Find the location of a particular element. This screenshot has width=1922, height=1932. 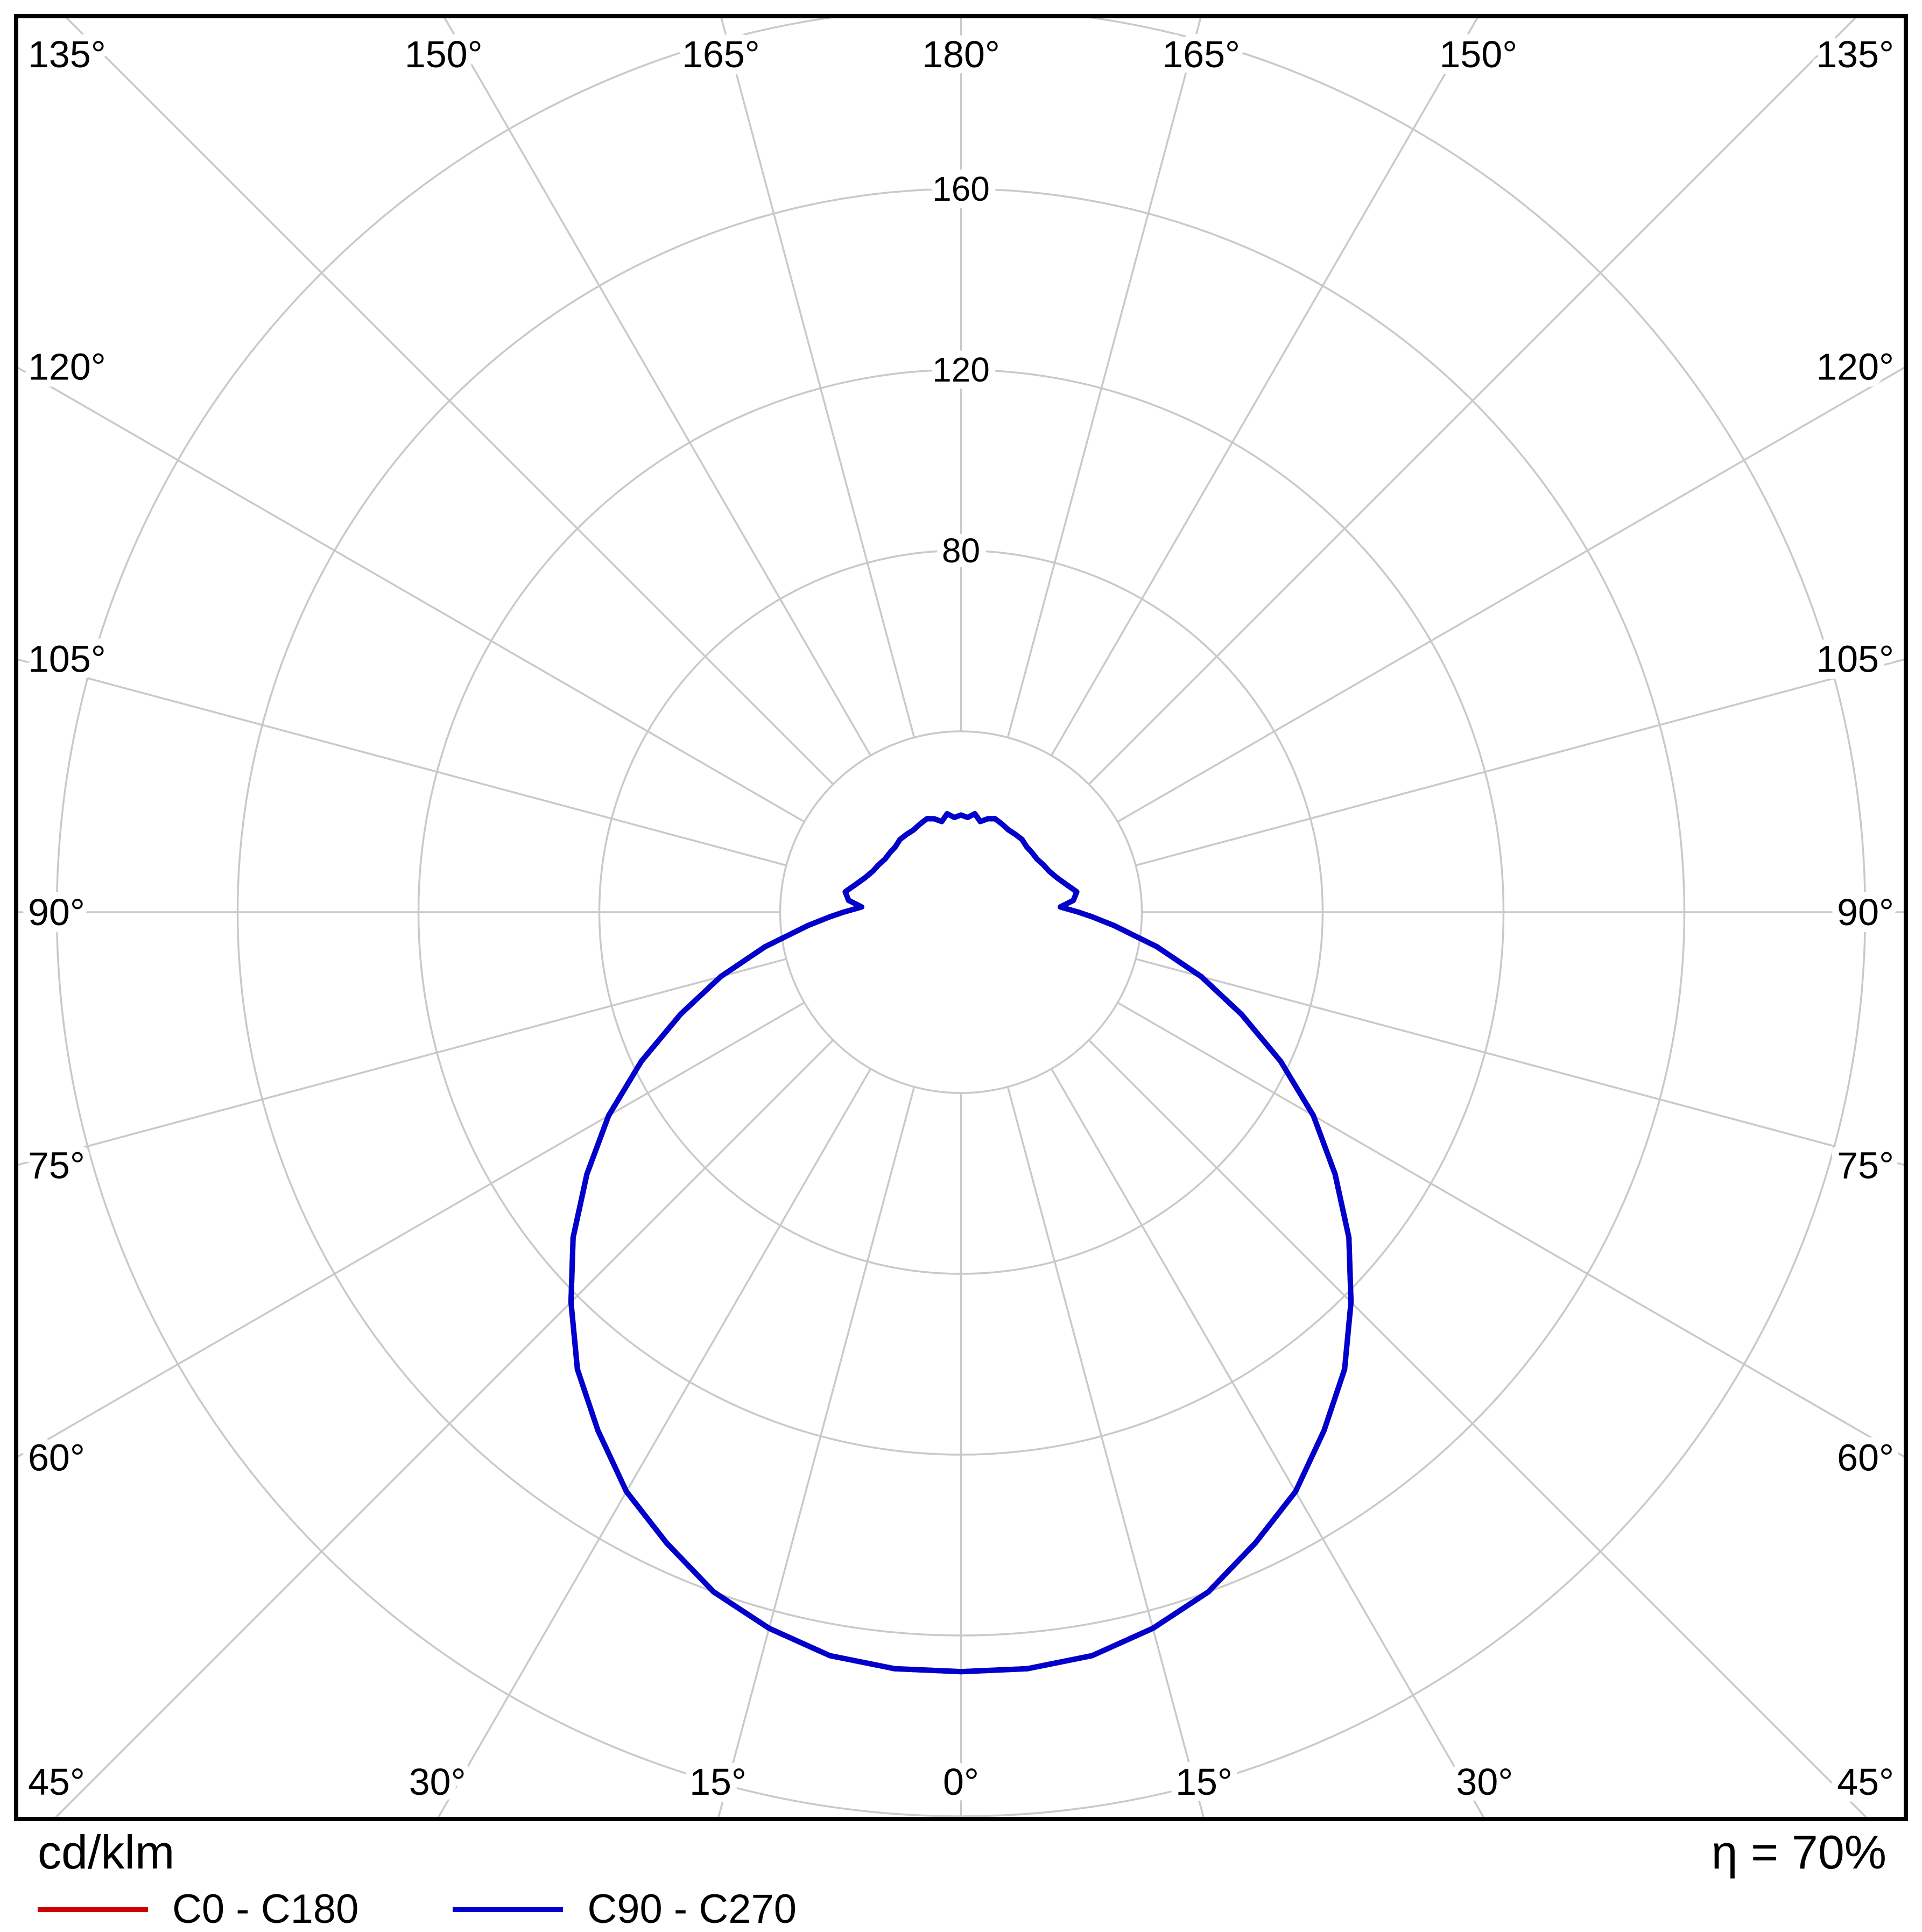

angle-label: 0° is located at coordinates (961, 1782).